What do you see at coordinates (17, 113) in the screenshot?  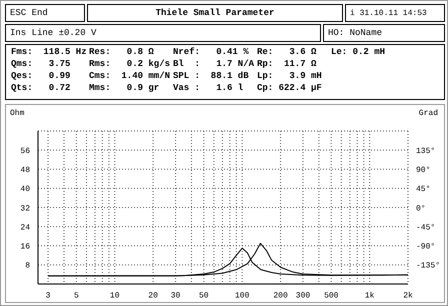 I see `y-axis-title: Ohm` at bounding box center [17, 113].